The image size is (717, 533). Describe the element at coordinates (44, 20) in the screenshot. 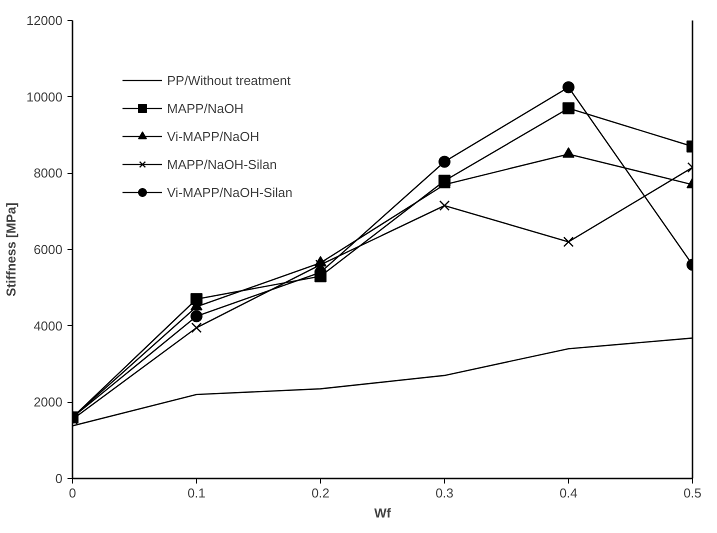

I see `y-tick-label: 12000` at that location.